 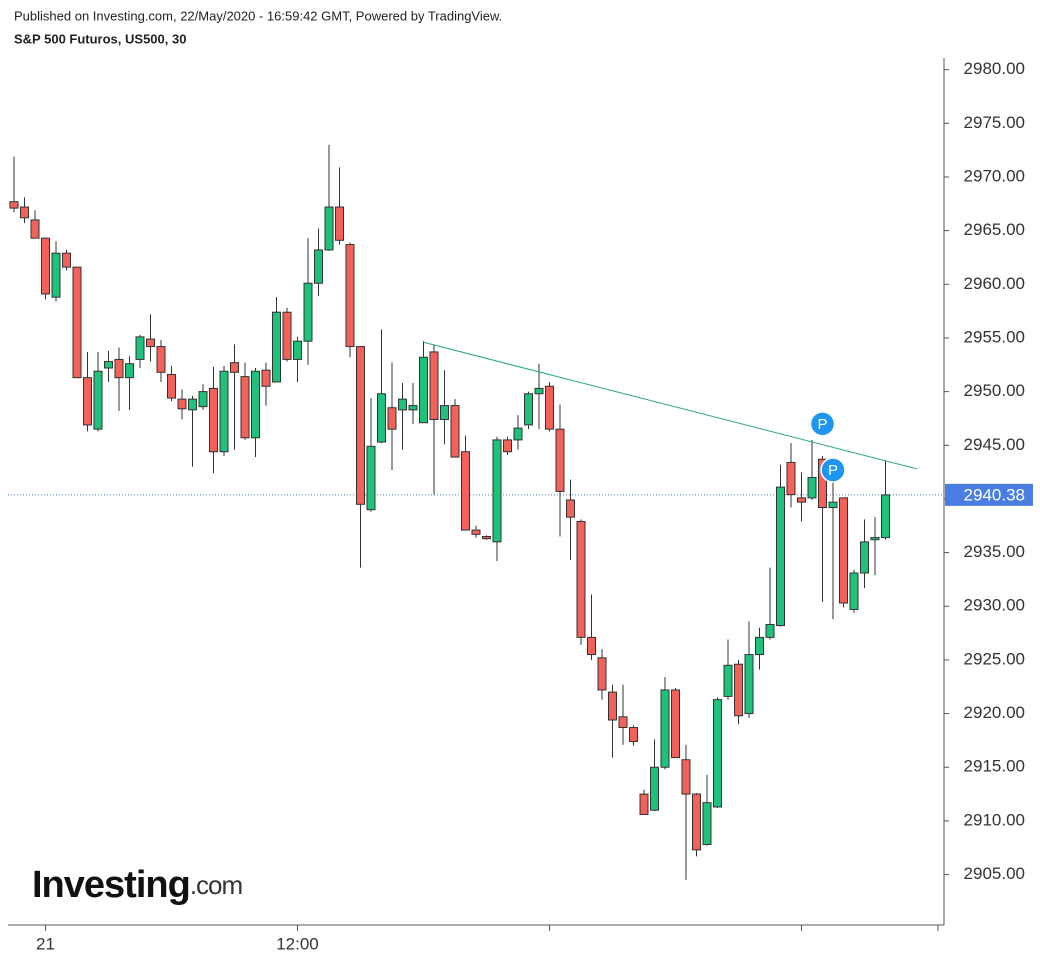 What do you see at coordinates (994, 658) in the screenshot?
I see `y-tick-label: 2925.00` at bounding box center [994, 658].